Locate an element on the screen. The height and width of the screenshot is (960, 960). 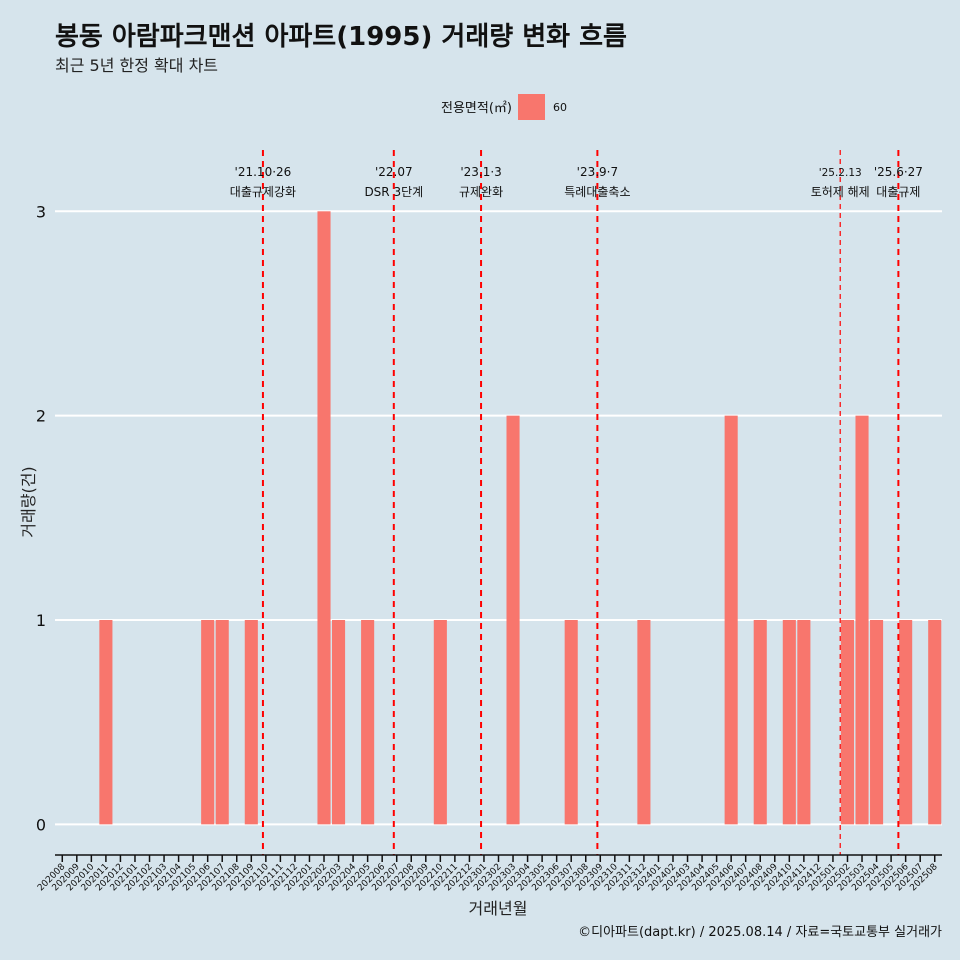
y-tick-label: 0 is located at coordinates (41, 824).